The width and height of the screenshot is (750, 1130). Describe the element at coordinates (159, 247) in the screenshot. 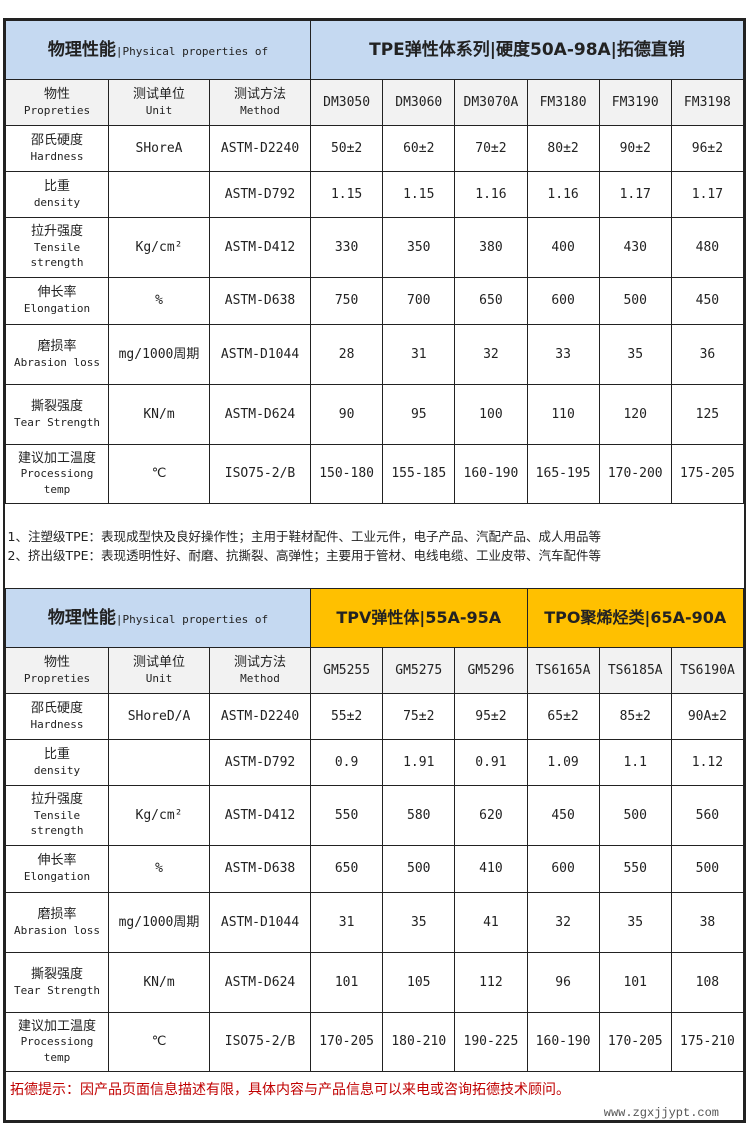

I see `unit-cell: Kg/cm²` at that location.